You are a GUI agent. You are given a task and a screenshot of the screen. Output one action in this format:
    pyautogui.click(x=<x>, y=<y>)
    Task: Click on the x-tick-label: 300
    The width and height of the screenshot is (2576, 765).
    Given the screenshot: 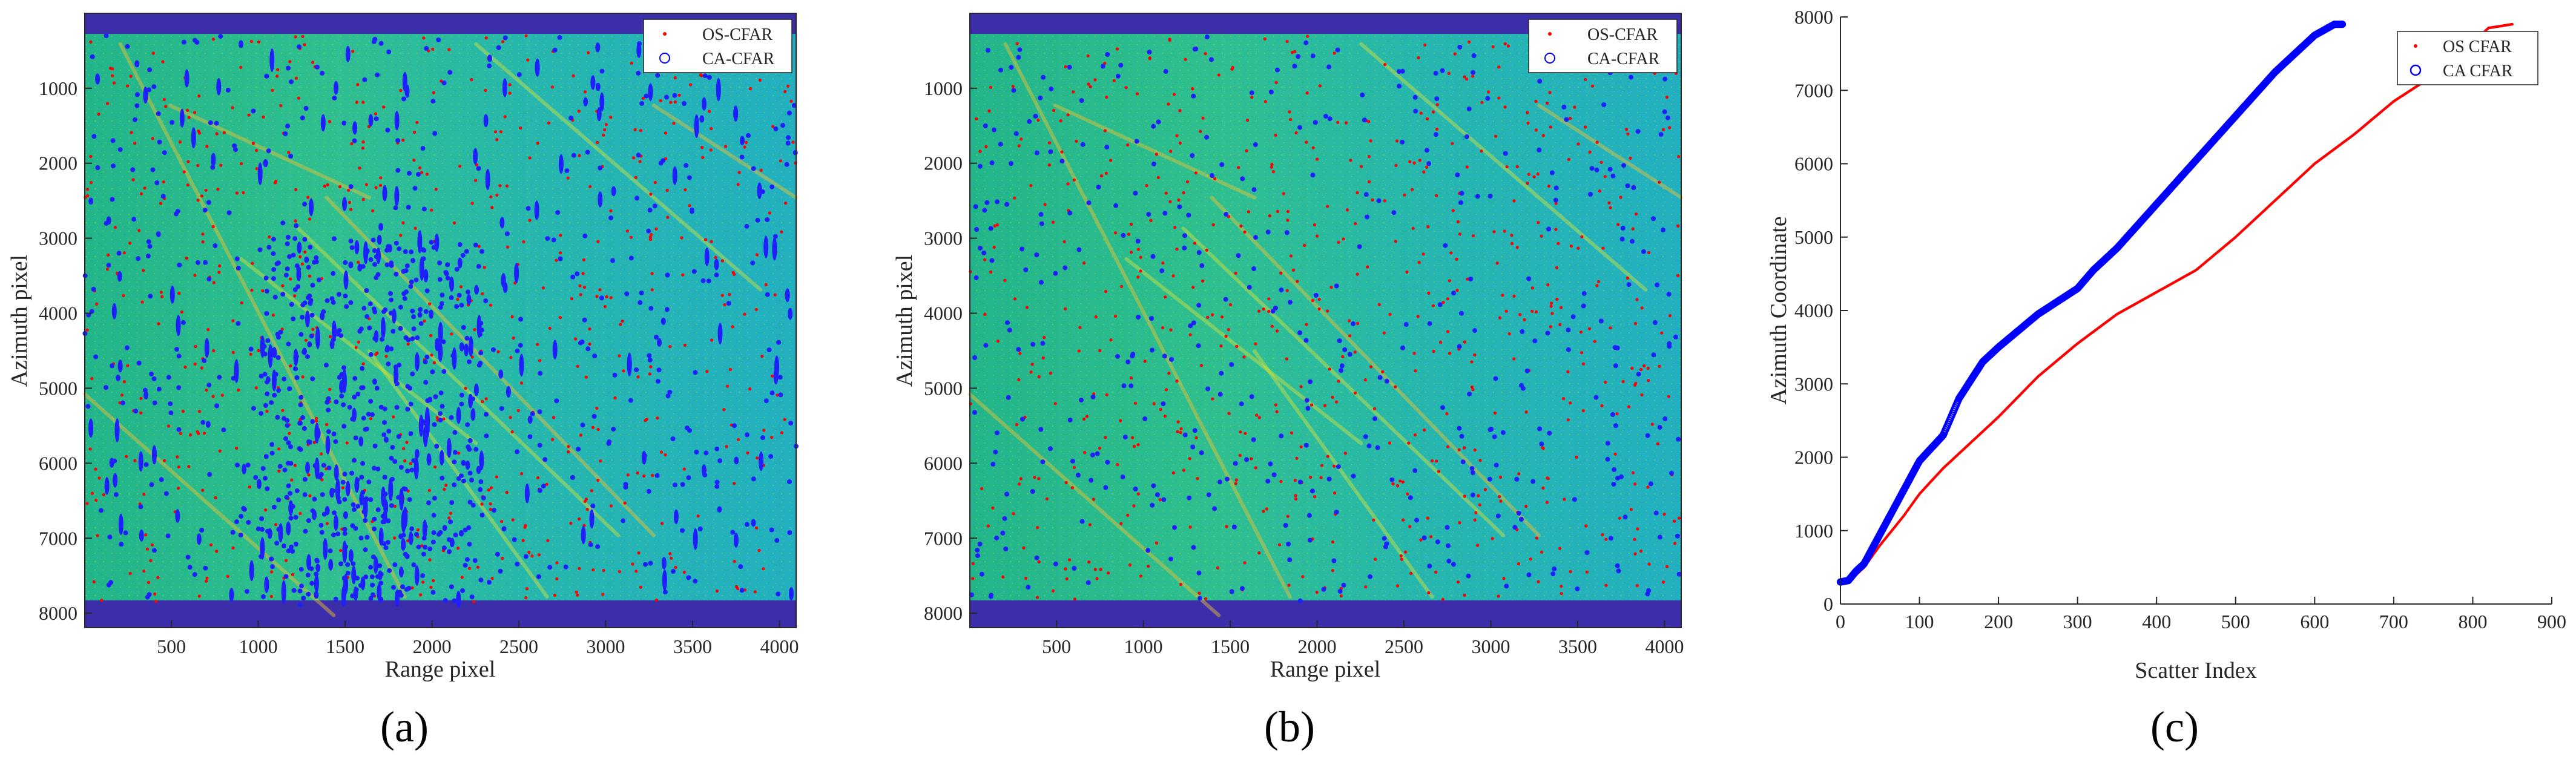 What is the action you would take?
    pyautogui.click(x=2077, y=621)
    